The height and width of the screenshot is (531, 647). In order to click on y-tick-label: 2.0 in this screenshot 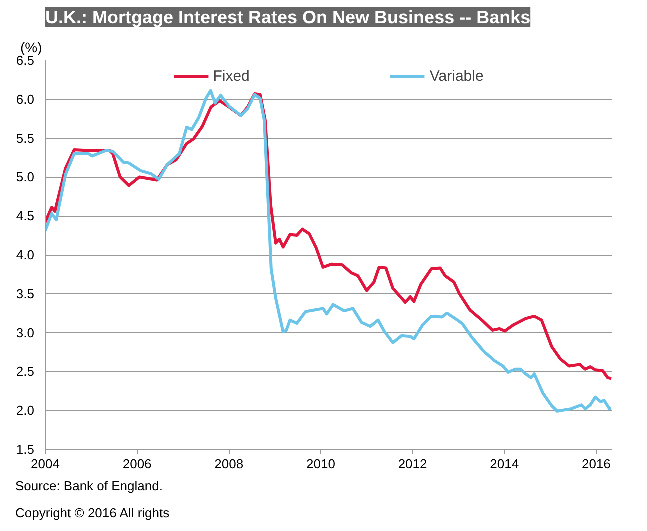, I will do `click(25, 410)`.